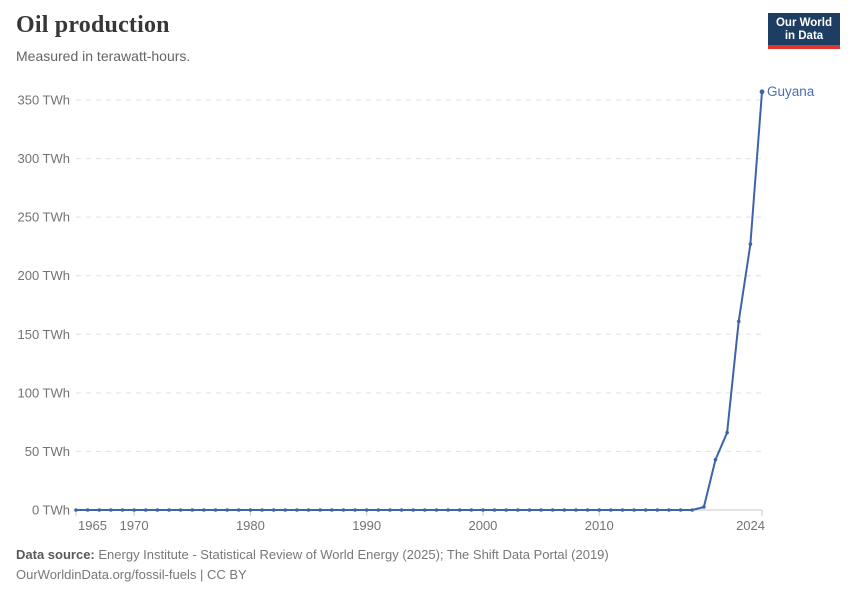 The image size is (850, 600). Describe the element at coordinates (134, 525) in the screenshot. I see `x-axis-tick-label: 1970` at that location.